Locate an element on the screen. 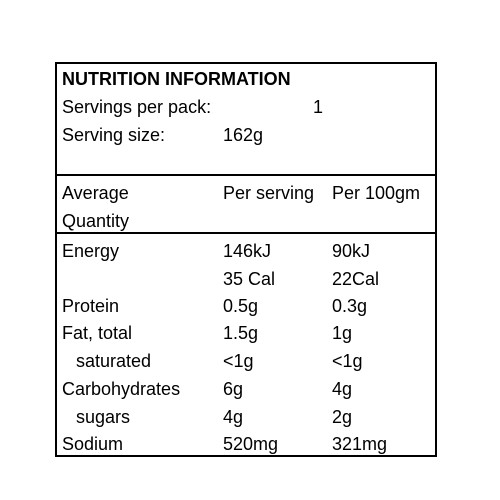 This screenshot has height=500, width=500. row-value-fat-total-serving: 1.5g is located at coordinates (241, 333).